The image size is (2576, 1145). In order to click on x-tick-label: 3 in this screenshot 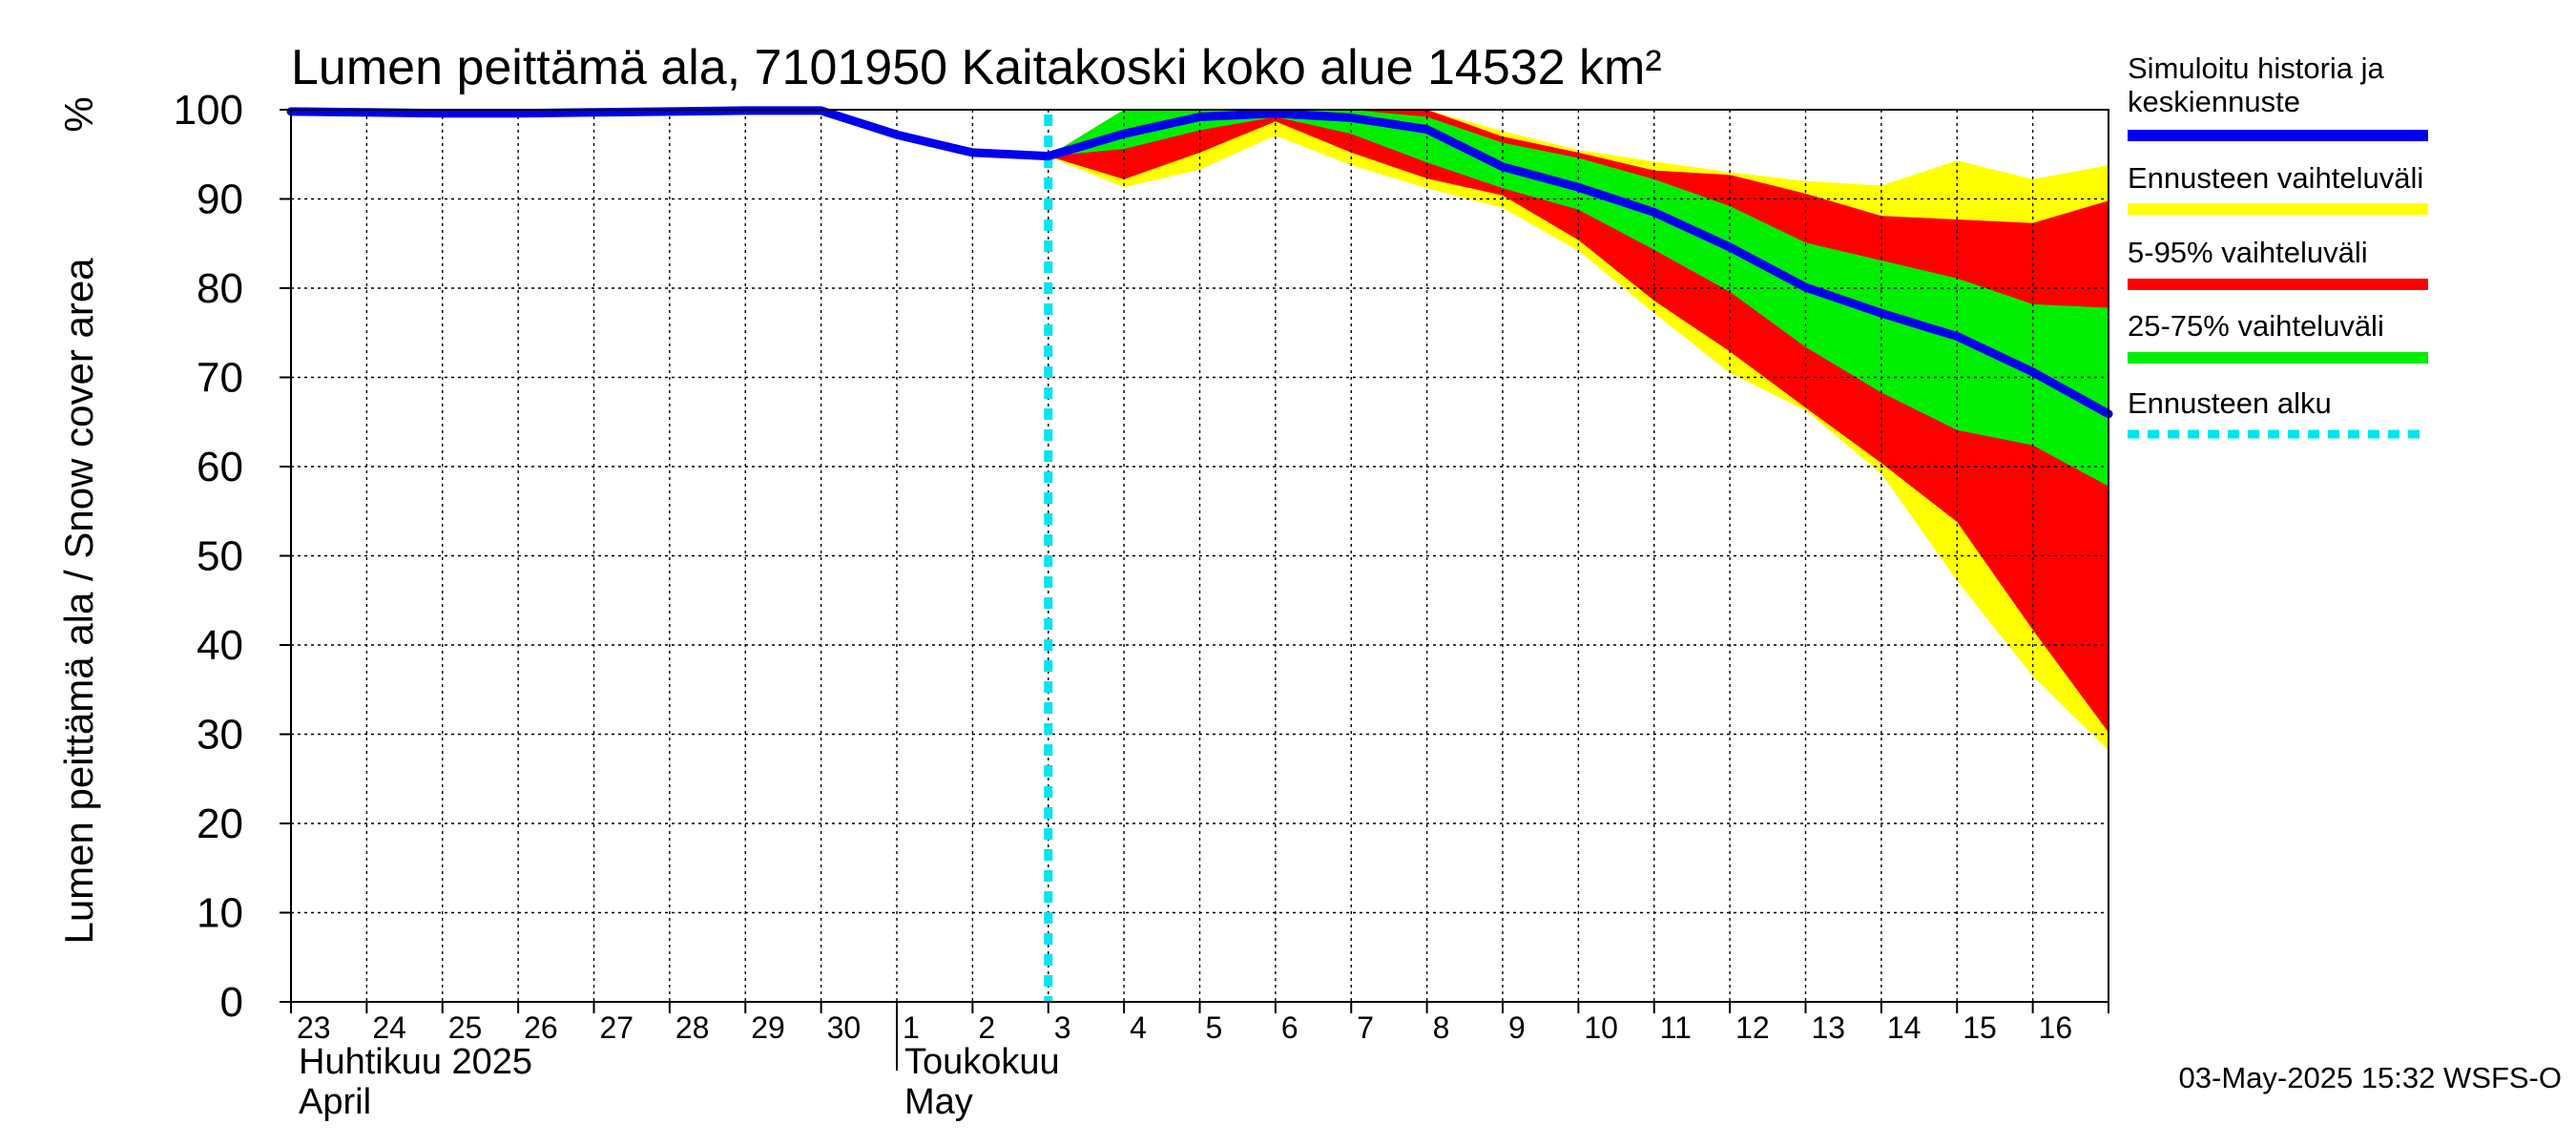, I will do `click(1062, 1027)`.